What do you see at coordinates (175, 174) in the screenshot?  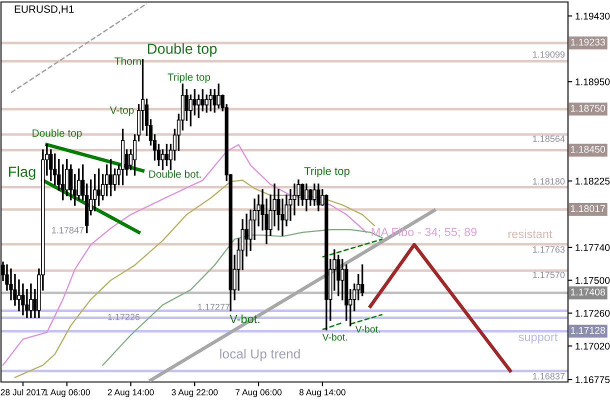 I see `annotation: Double bot.` at bounding box center [175, 174].